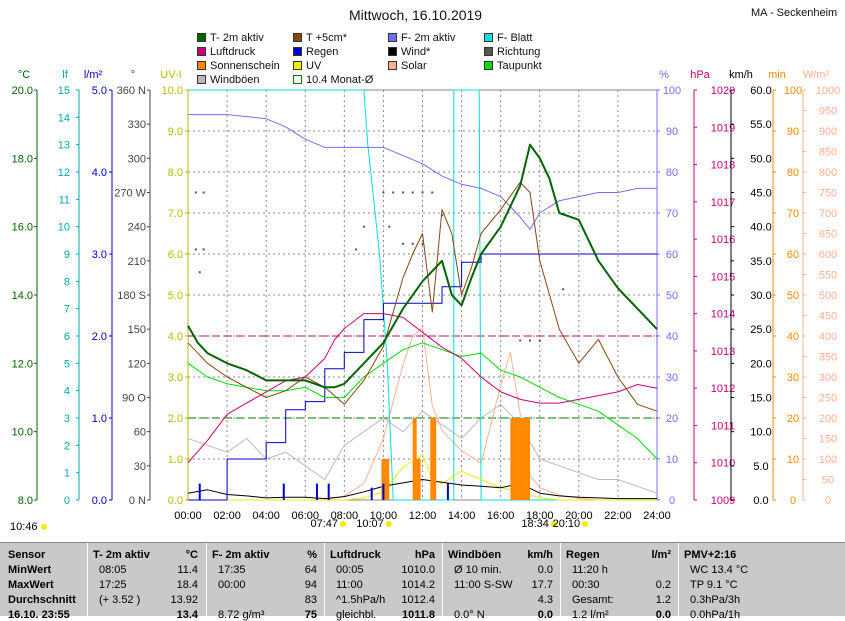 This screenshot has height=621, width=845. What do you see at coordinates (407, 66) in the screenshot?
I see `legend-item: Solar` at bounding box center [407, 66].